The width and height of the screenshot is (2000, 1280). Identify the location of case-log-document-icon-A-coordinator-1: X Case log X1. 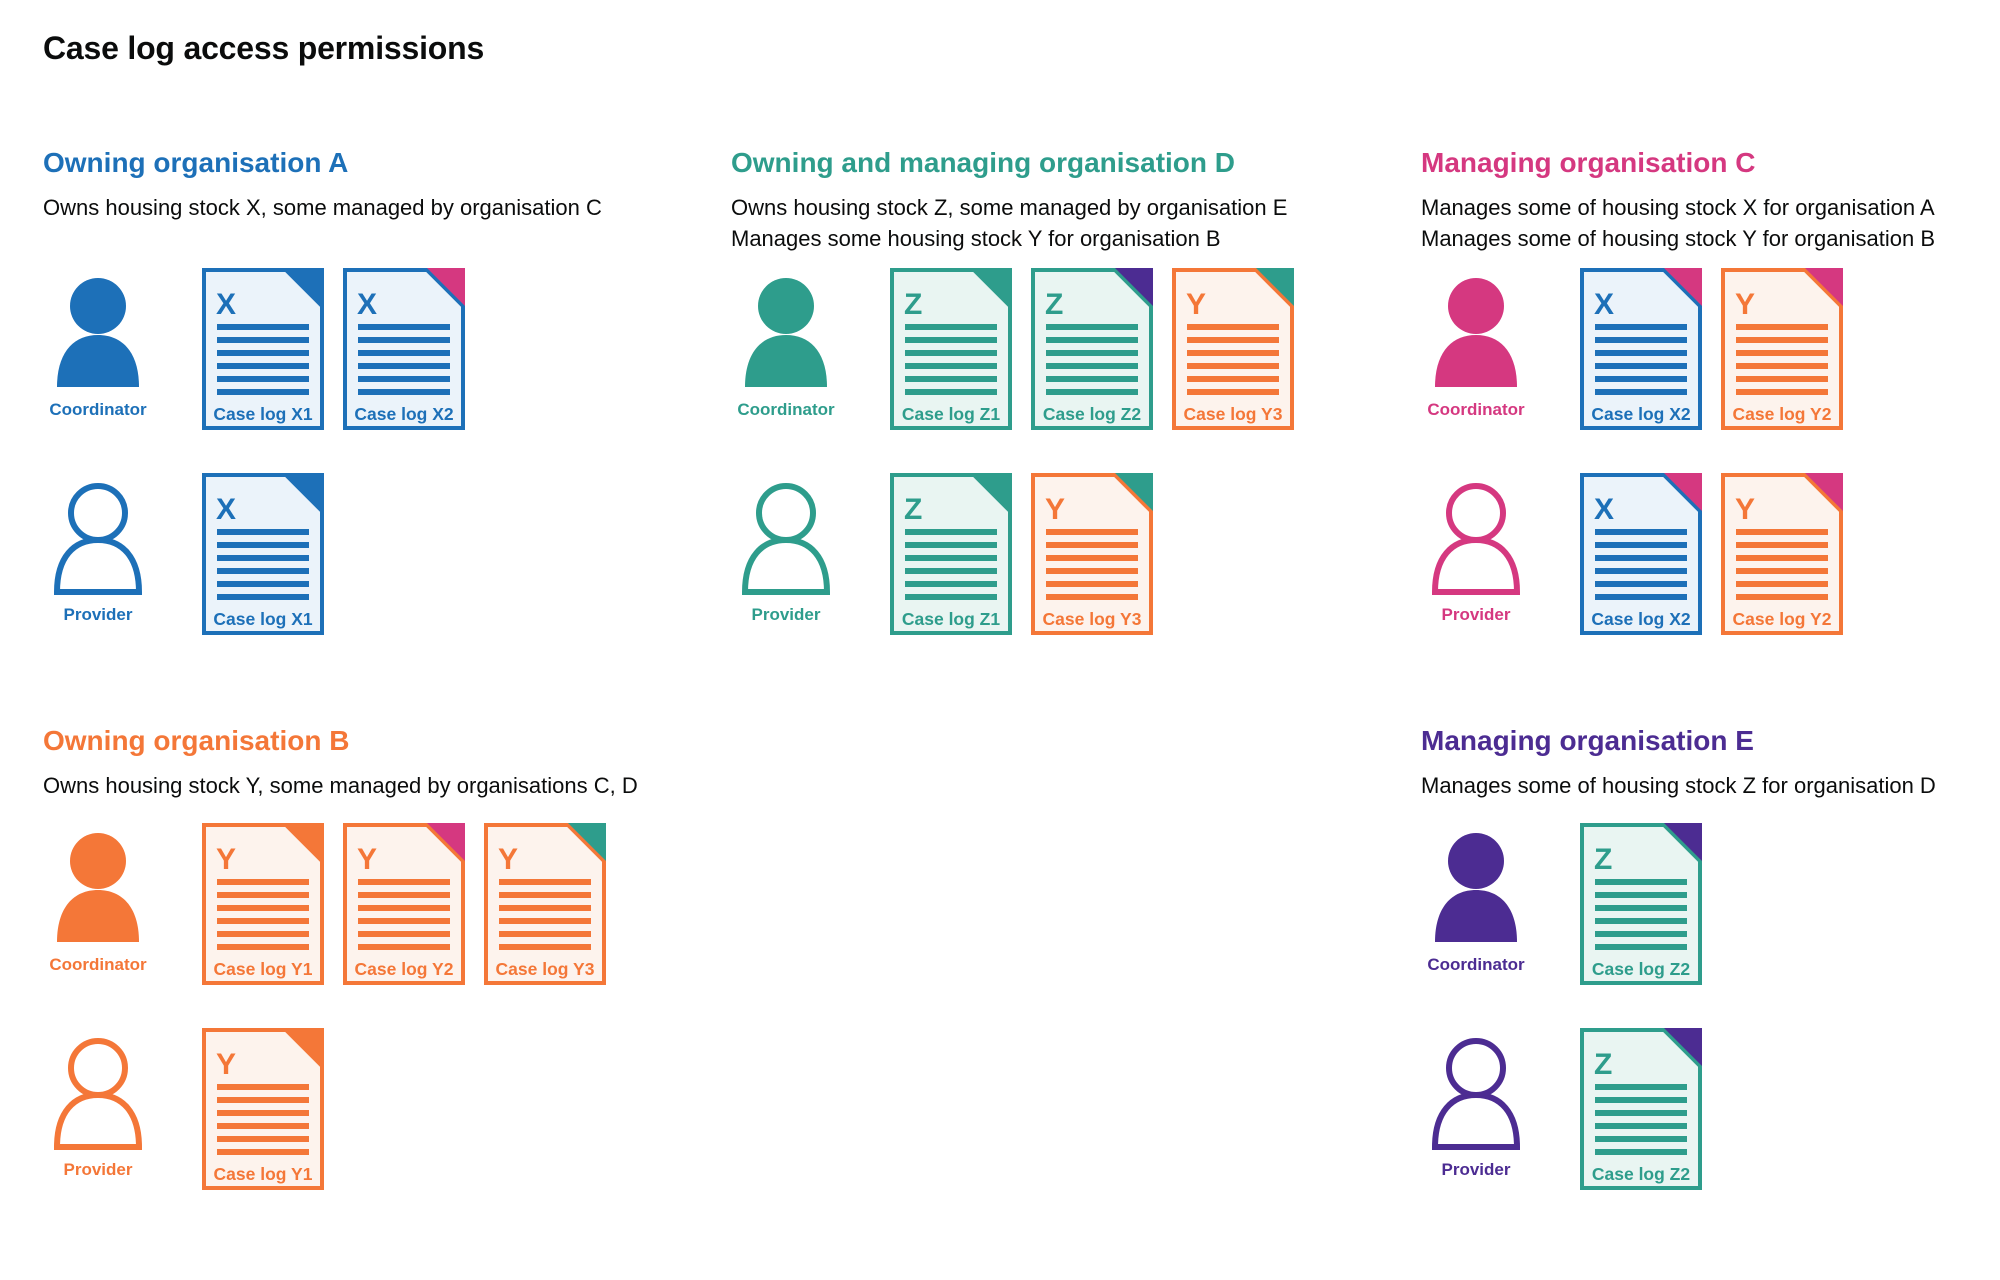
(263, 349).